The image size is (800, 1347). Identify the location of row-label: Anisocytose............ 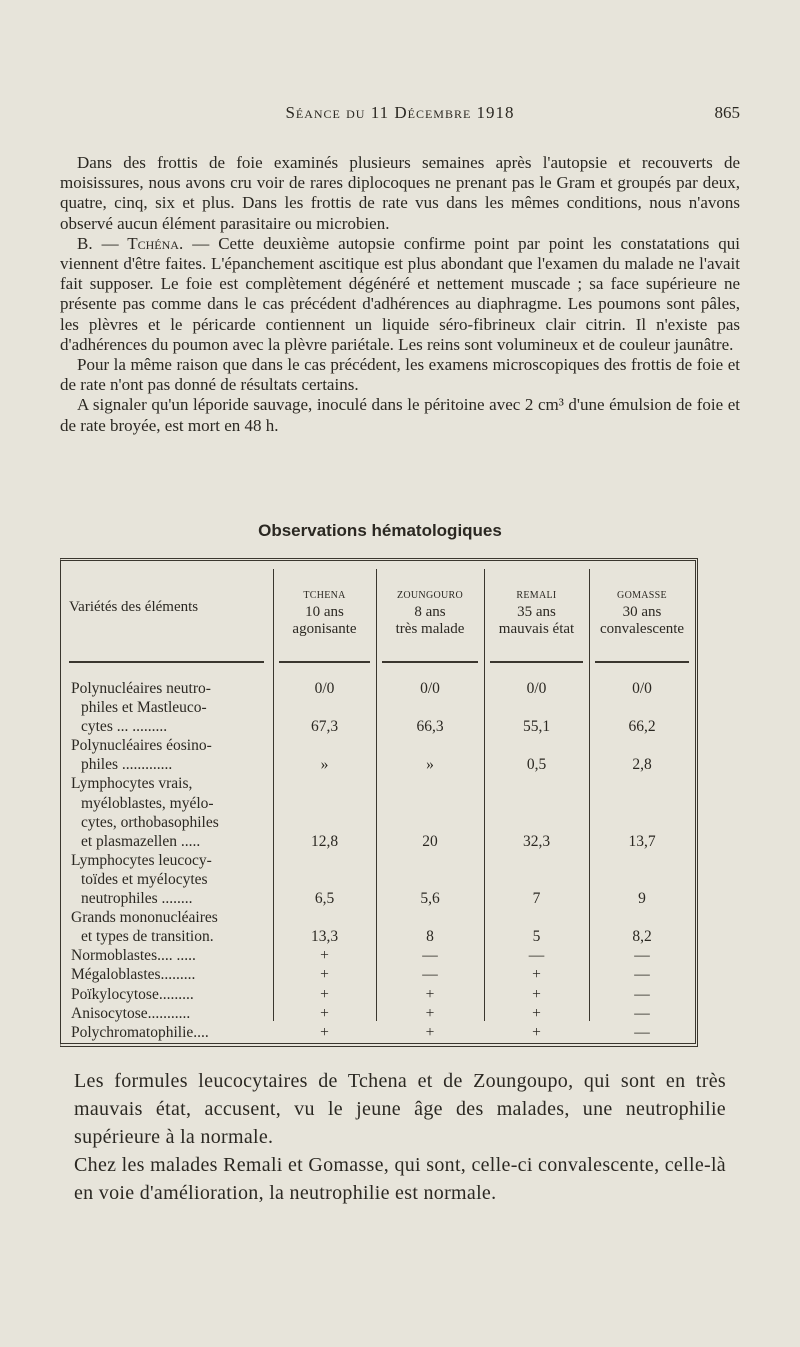
(131, 1013).